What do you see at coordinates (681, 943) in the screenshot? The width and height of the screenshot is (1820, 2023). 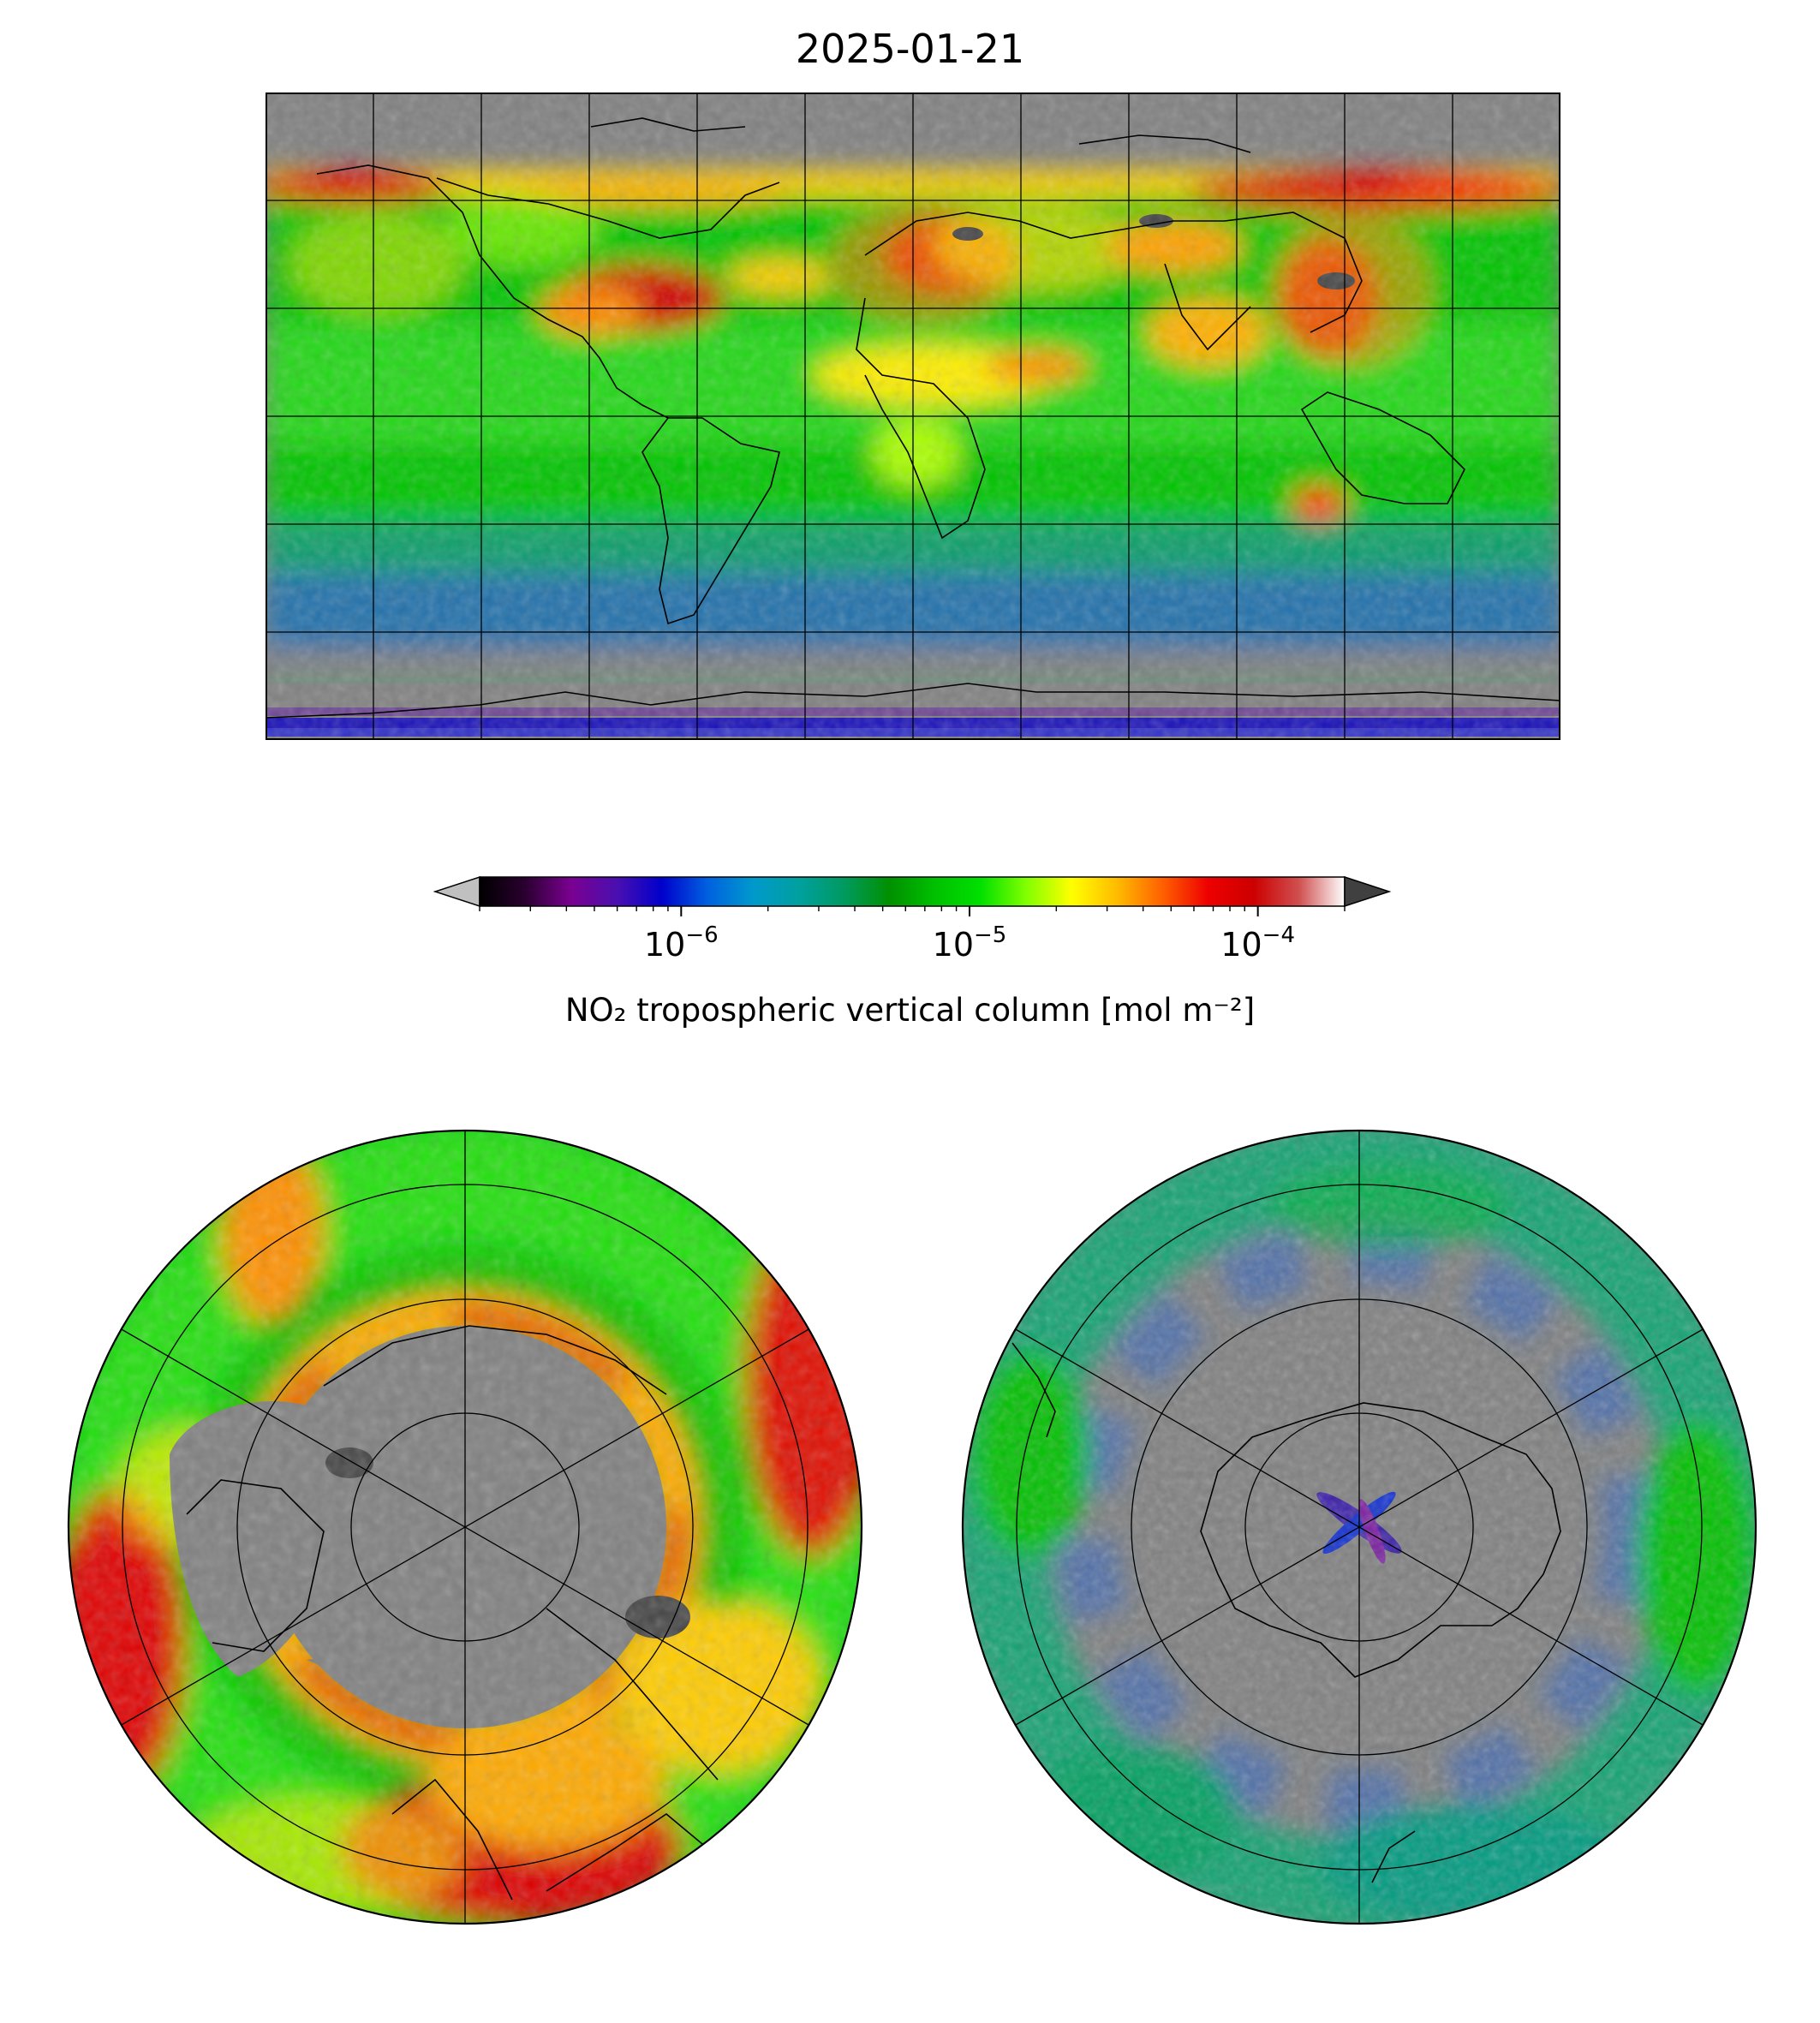 I see `colorbar-tick-label: 10⁻⁶` at bounding box center [681, 943].